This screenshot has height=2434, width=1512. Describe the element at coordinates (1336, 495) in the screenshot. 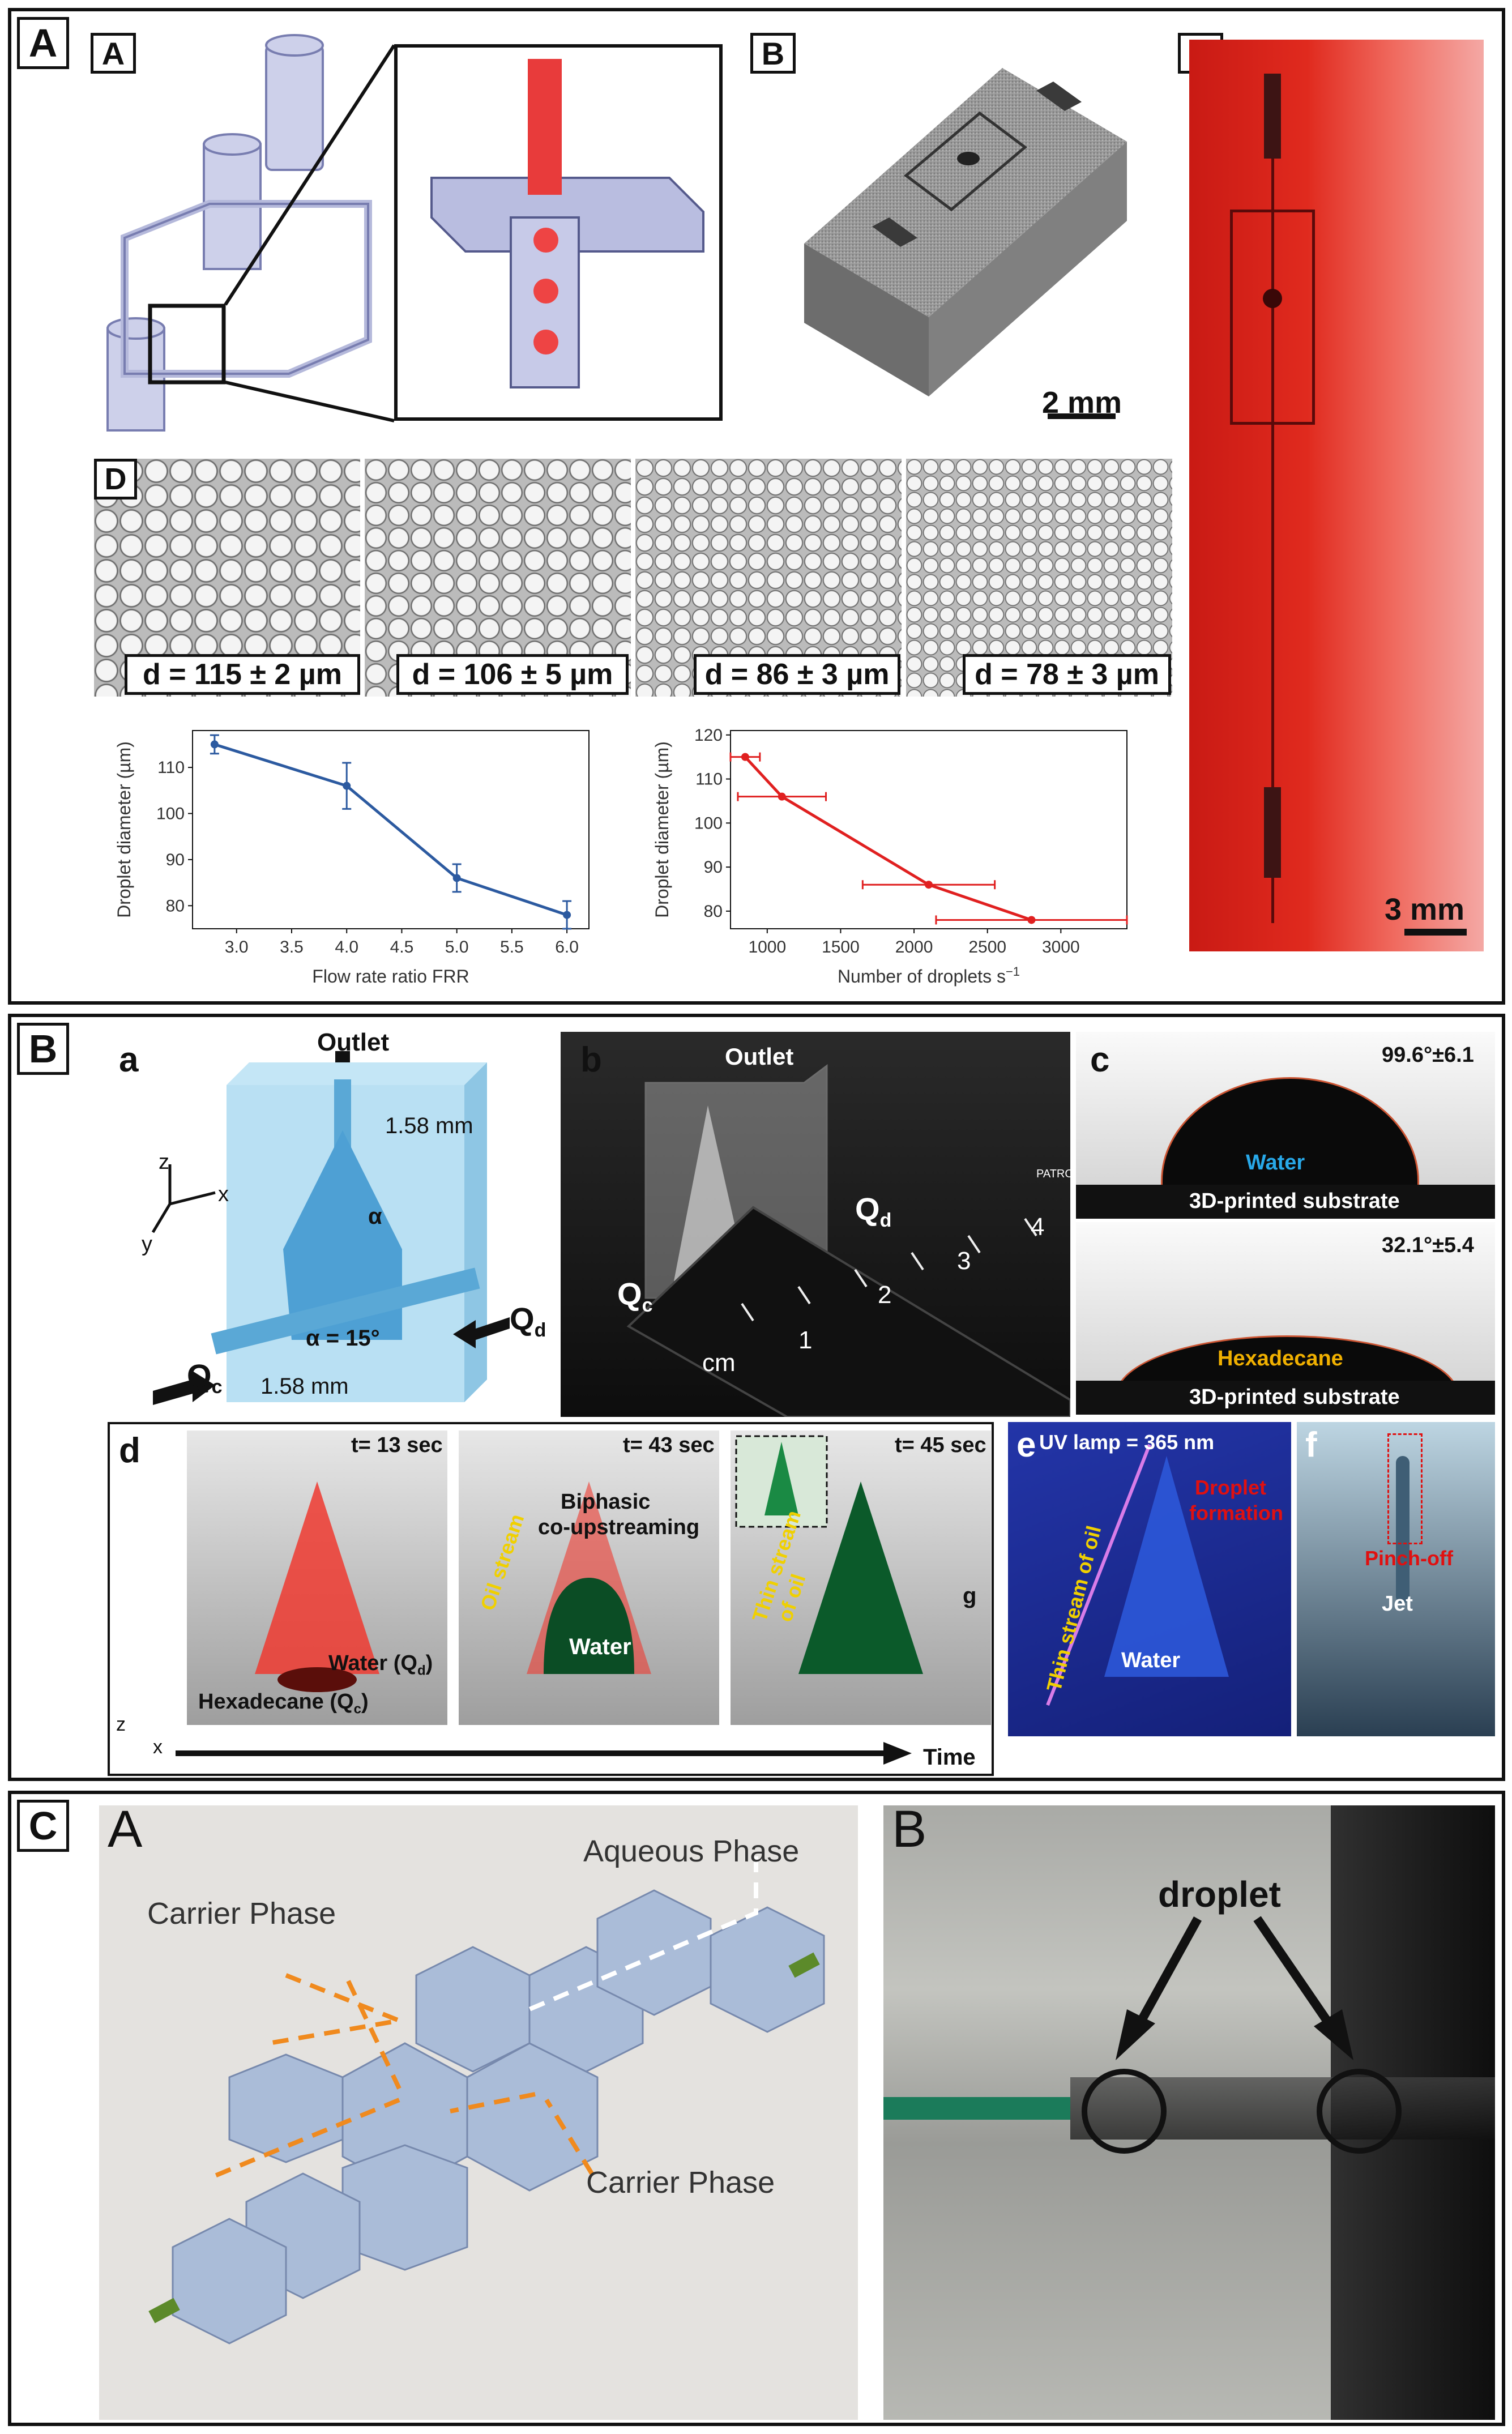

I see `red-chip-photo` at that location.